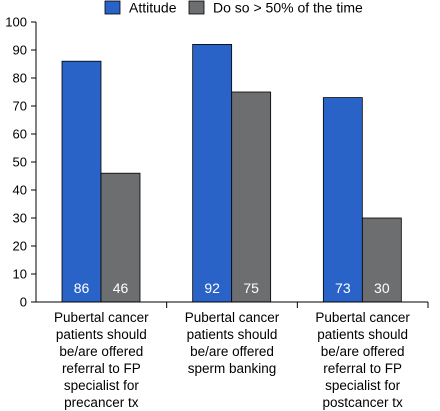 The height and width of the screenshot is (411, 440). I want to click on y-tick-label: 70, so click(20, 106).